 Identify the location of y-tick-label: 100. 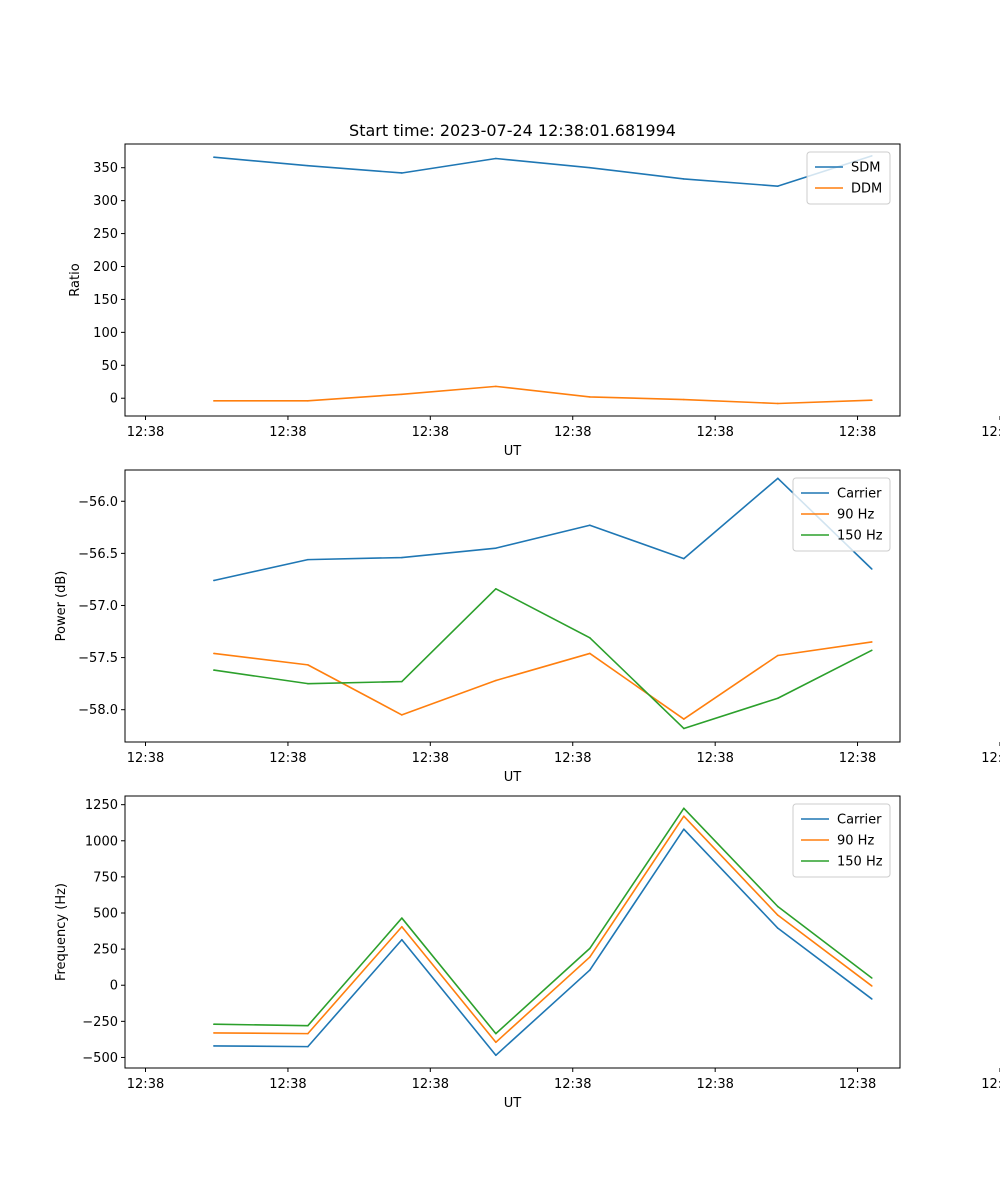
(105, 333).